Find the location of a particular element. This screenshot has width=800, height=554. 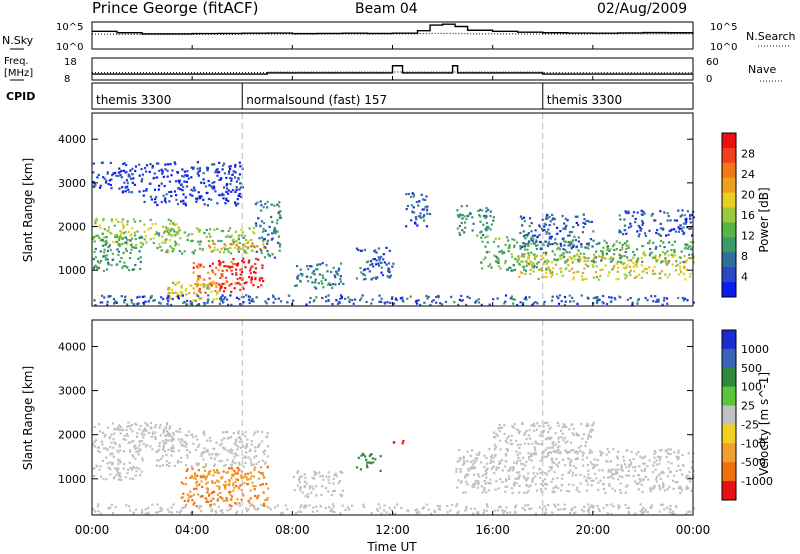

cpid-segment-label: themis 3300 is located at coordinates (584, 100).